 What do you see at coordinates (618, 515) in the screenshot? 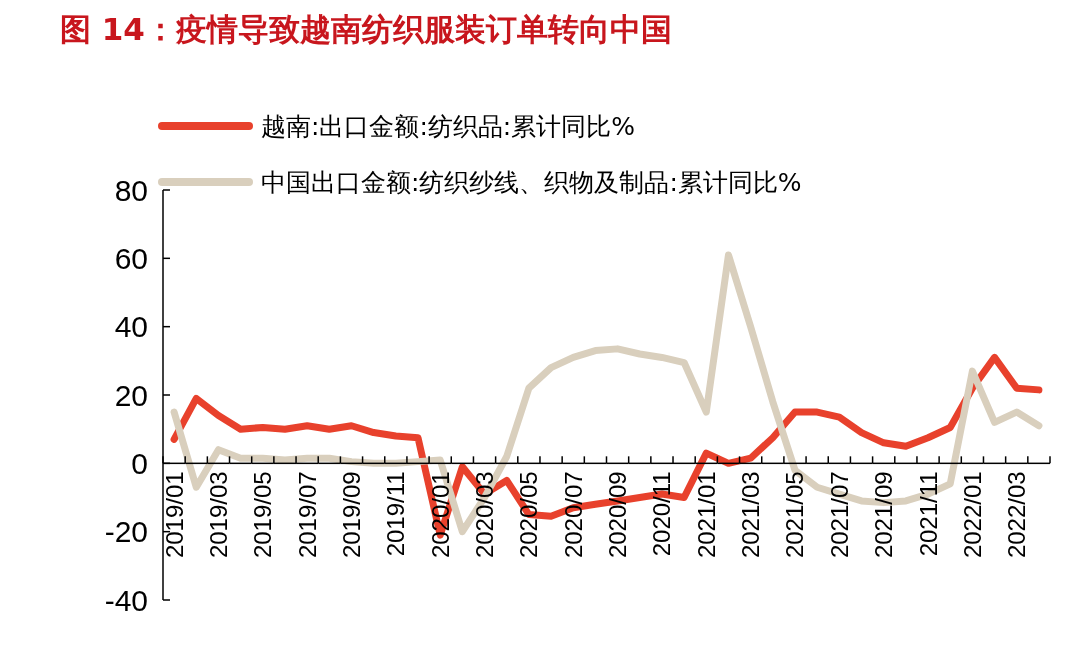
I see `x-tick-label: 2020/09` at bounding box center [618, 515].